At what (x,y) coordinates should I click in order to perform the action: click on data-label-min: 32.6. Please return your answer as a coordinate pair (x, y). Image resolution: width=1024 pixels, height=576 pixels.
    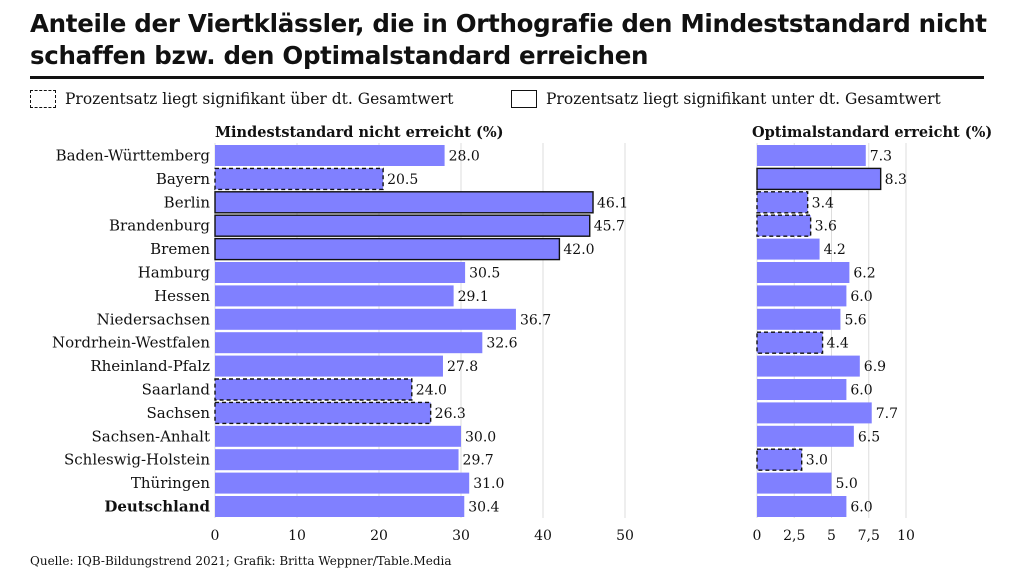
    Looking at the image, I should click on (501, 344).